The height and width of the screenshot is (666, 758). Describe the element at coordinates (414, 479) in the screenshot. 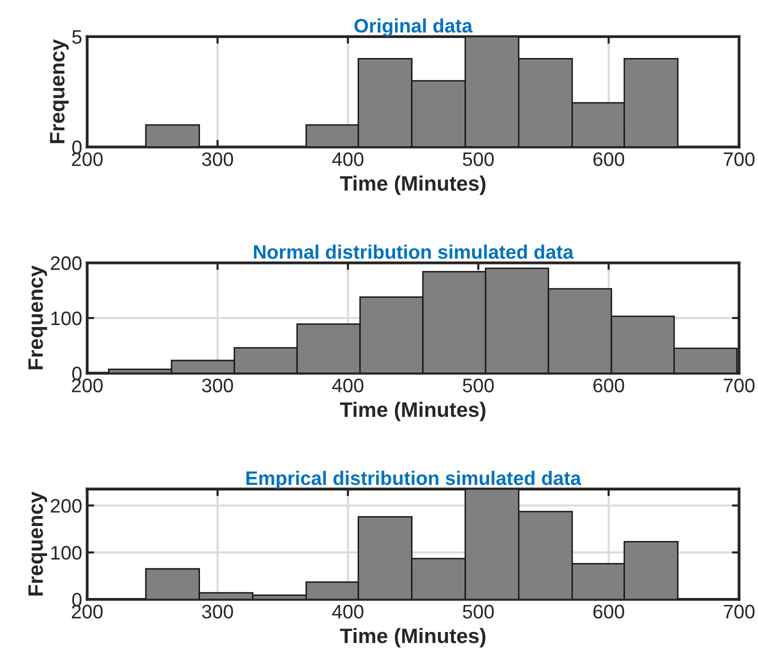

I see `chart-title: Emprical distribution simulated data` at that location.